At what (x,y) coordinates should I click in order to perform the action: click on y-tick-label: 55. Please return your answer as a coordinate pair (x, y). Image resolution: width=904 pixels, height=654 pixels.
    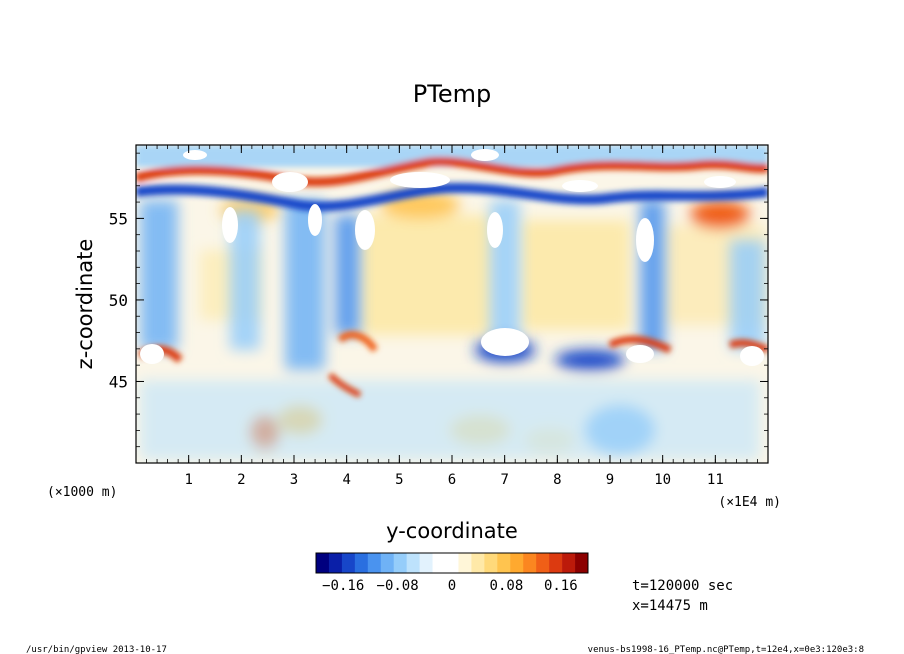
    Looking at the image, I should click on (118, 218).